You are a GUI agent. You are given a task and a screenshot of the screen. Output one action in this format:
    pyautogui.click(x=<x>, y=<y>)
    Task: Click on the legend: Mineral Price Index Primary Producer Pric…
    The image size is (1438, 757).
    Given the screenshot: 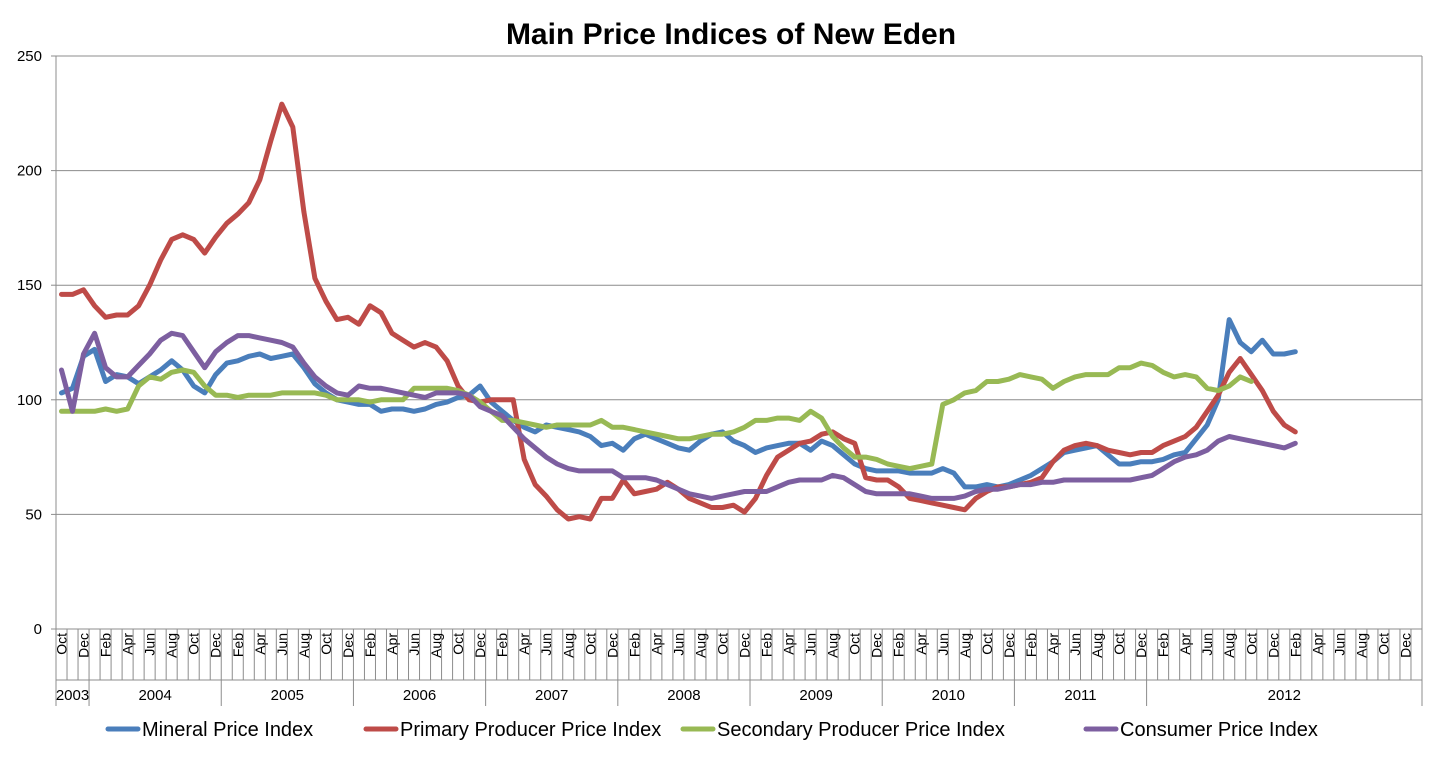 What is the action you would take?
    pyautogui.click(x=711, y=730)
    